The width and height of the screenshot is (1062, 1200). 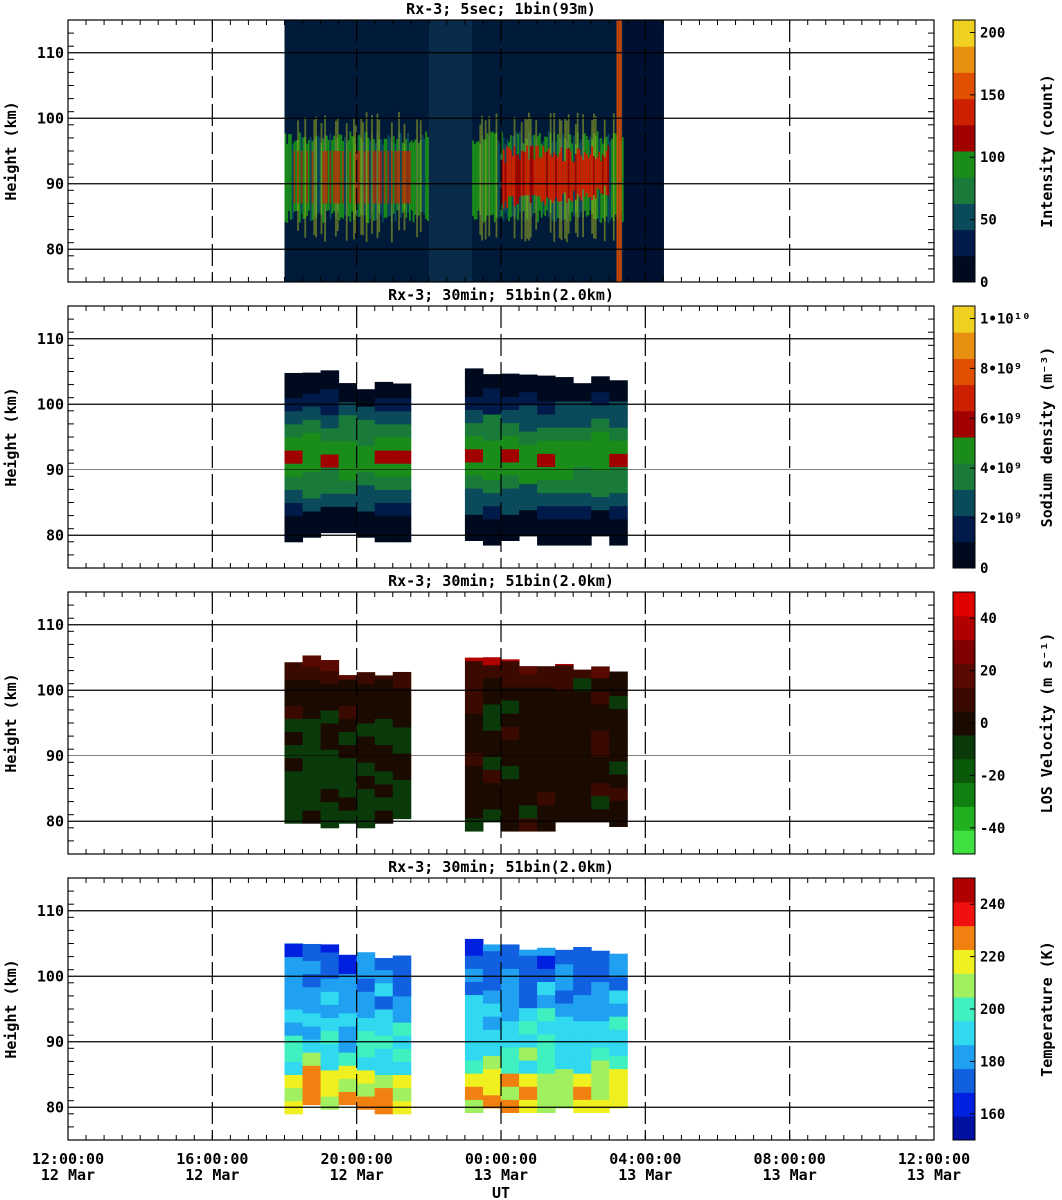 I want to click on colorbar-tick-label: 0, so click(x=984, y=283).